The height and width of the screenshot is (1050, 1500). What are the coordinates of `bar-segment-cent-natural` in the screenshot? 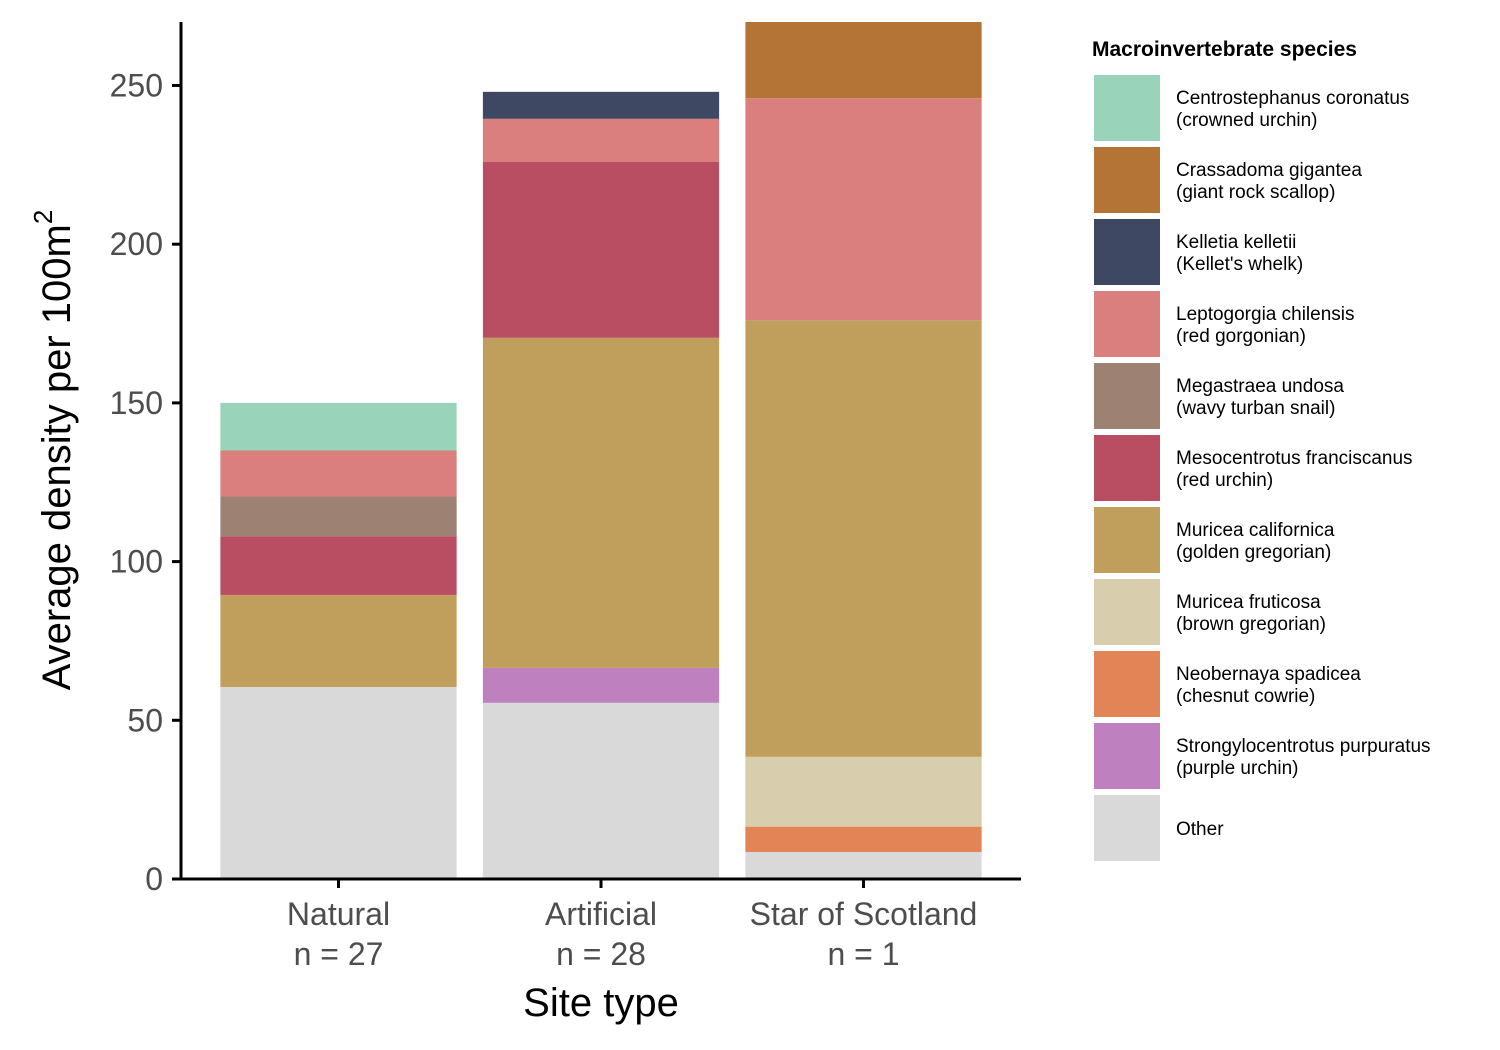 It's located at (338, 426).